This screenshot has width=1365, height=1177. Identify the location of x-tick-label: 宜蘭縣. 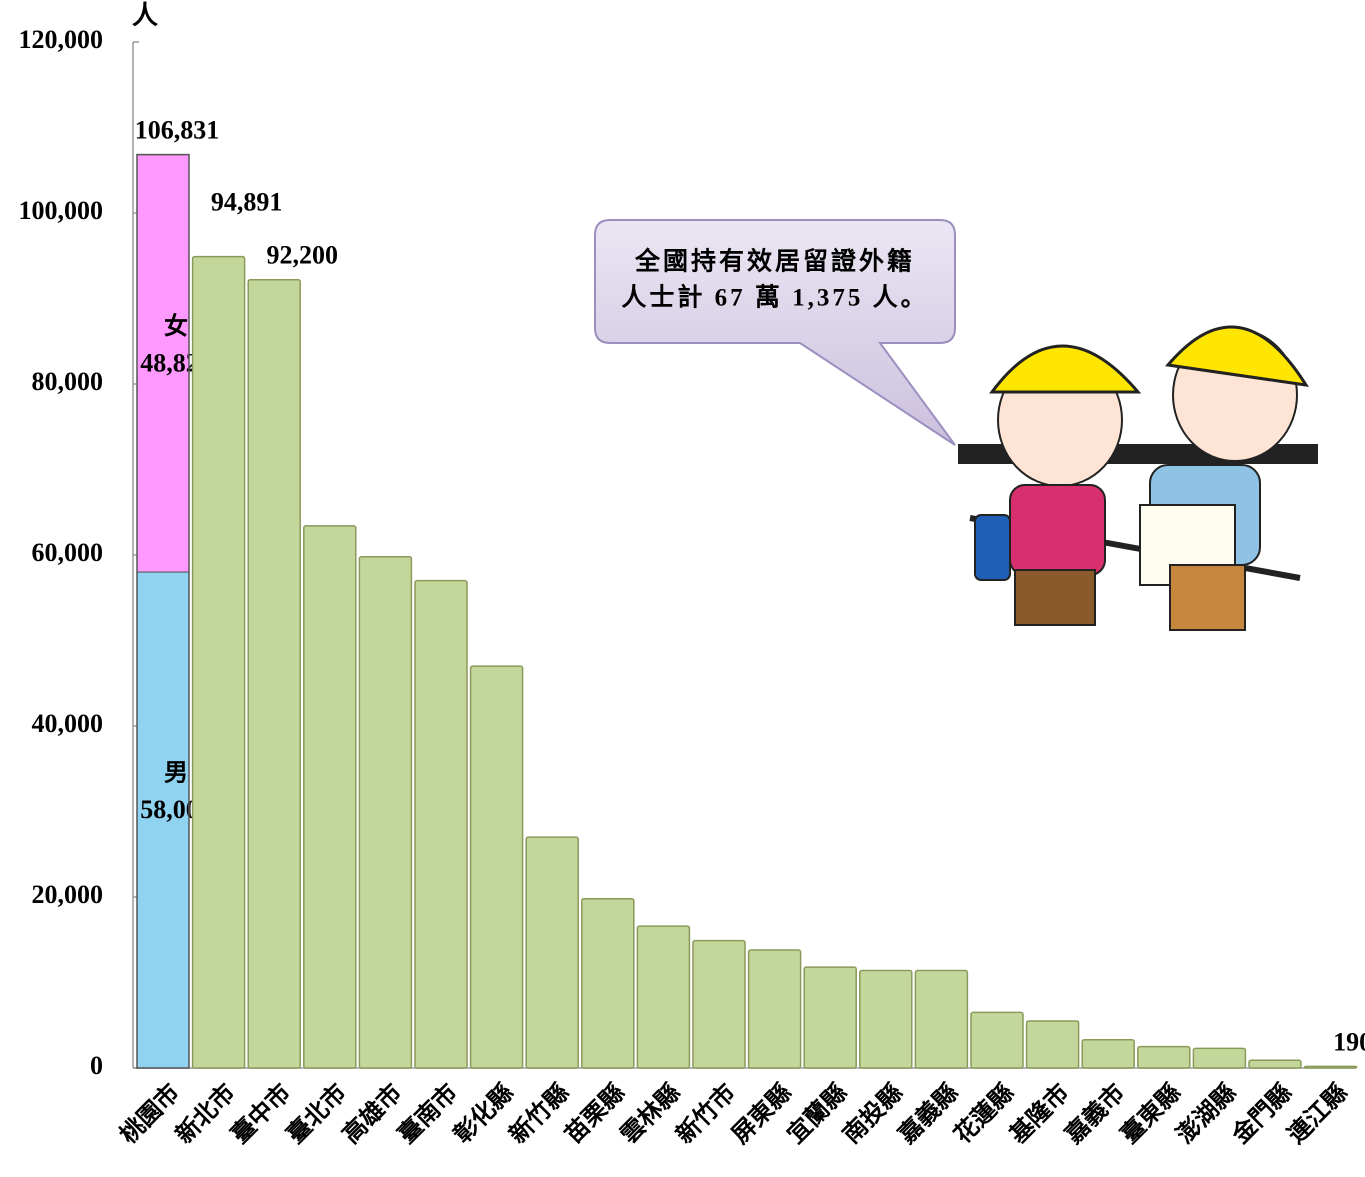
(817, 1113).